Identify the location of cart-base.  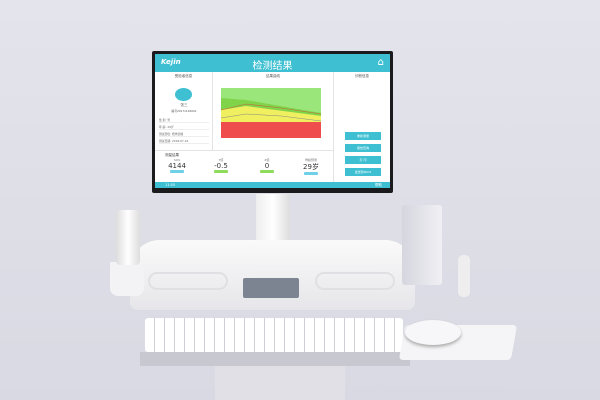
(280, 383).